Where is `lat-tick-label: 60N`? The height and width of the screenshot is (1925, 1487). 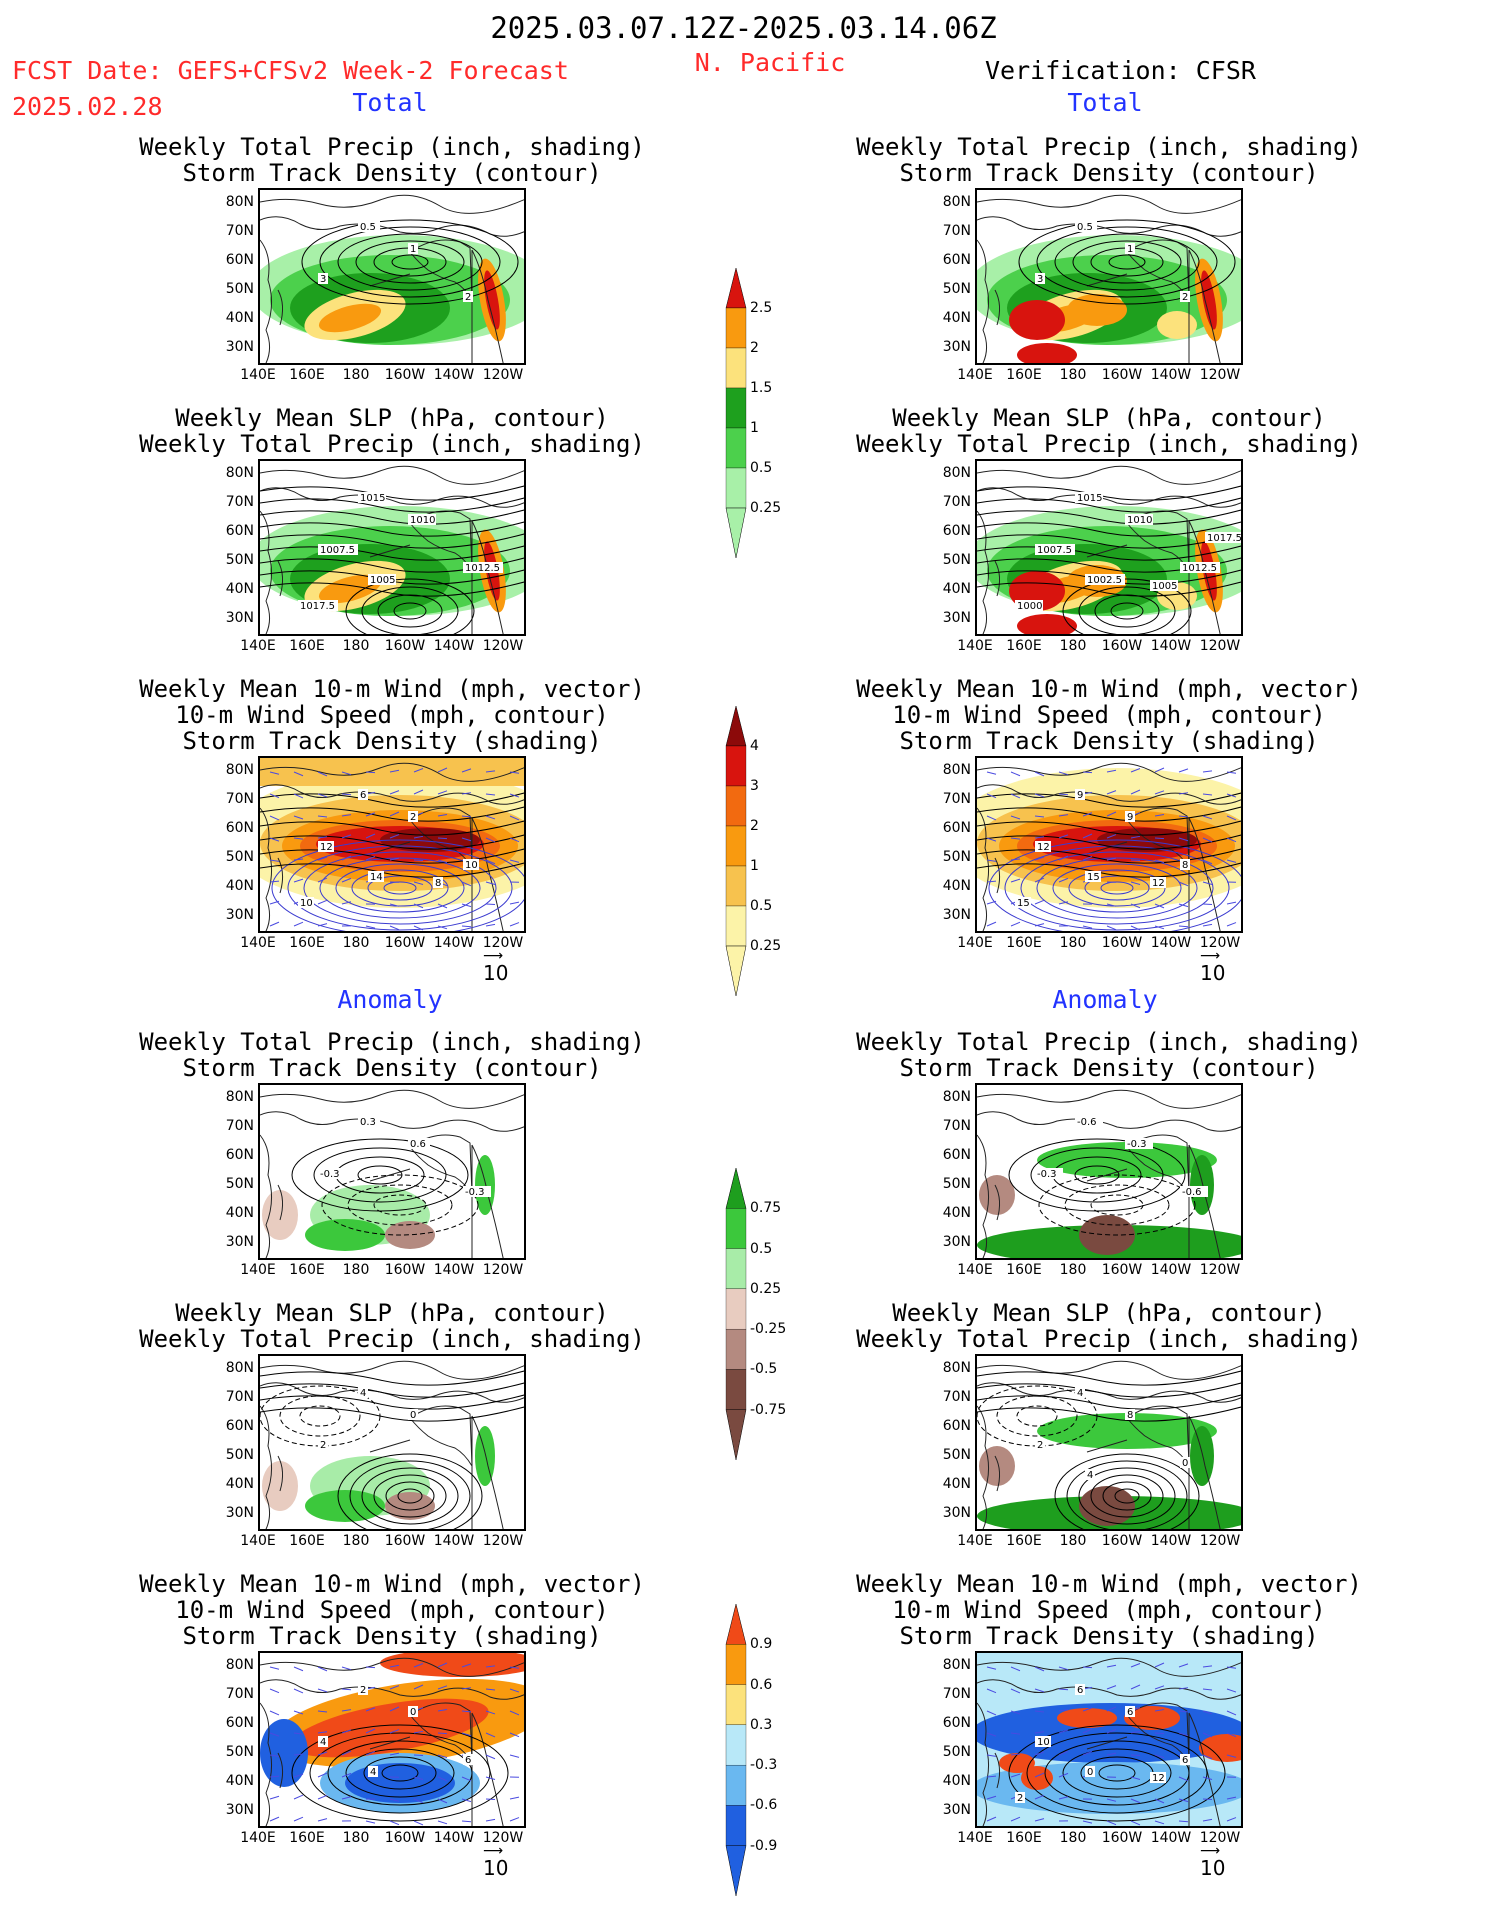 lat-tick-label: 60N is located at coordinates (239, 1155).